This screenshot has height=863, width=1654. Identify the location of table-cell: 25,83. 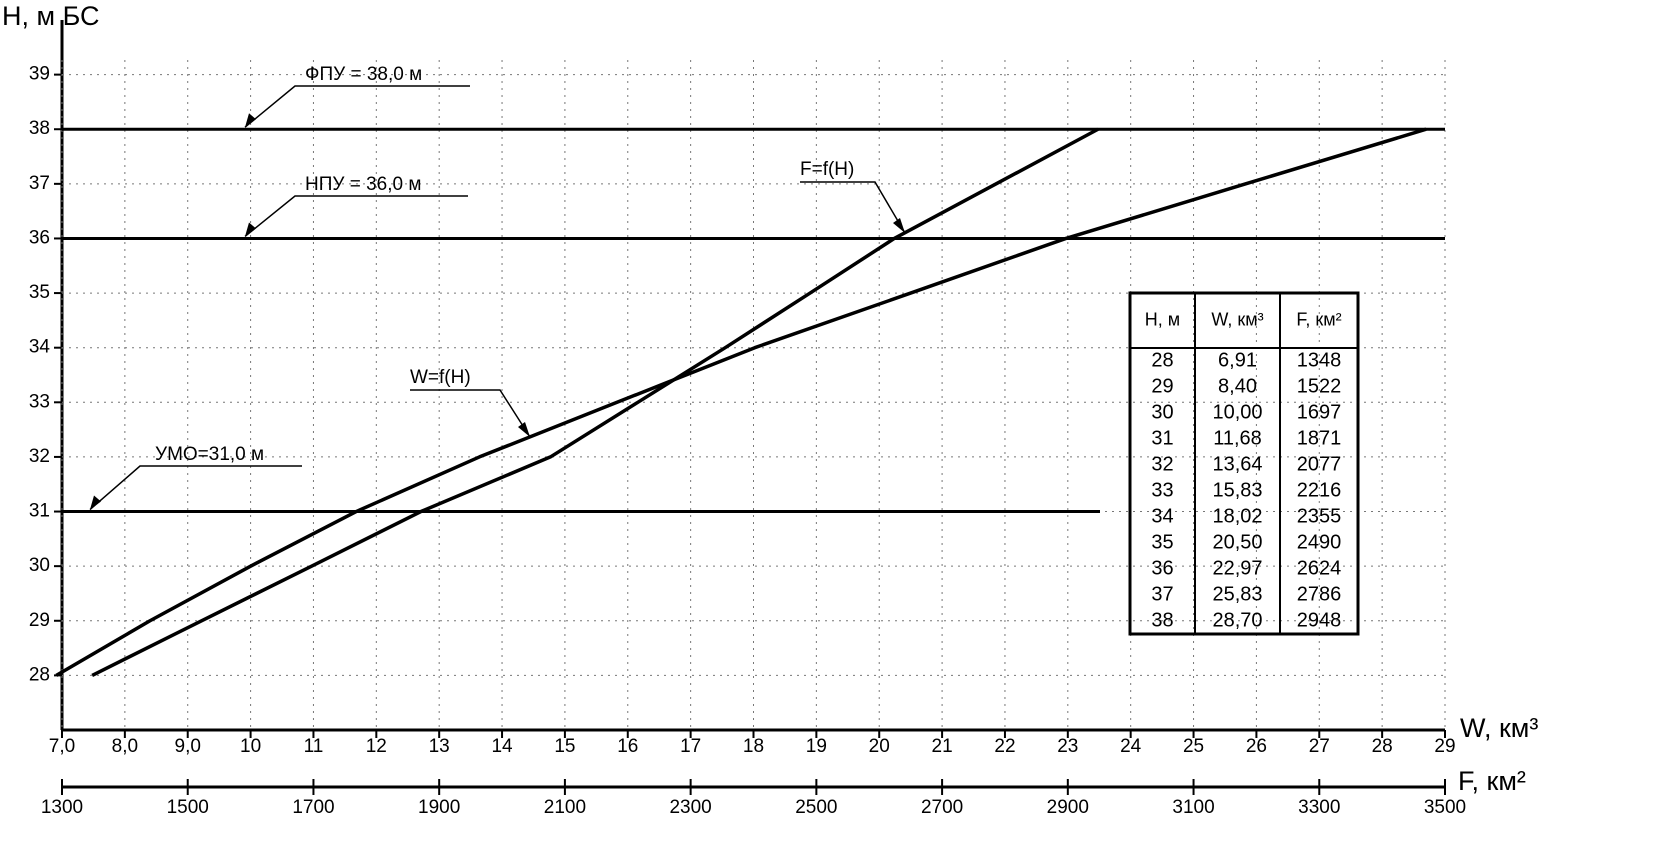
(1237, 594).